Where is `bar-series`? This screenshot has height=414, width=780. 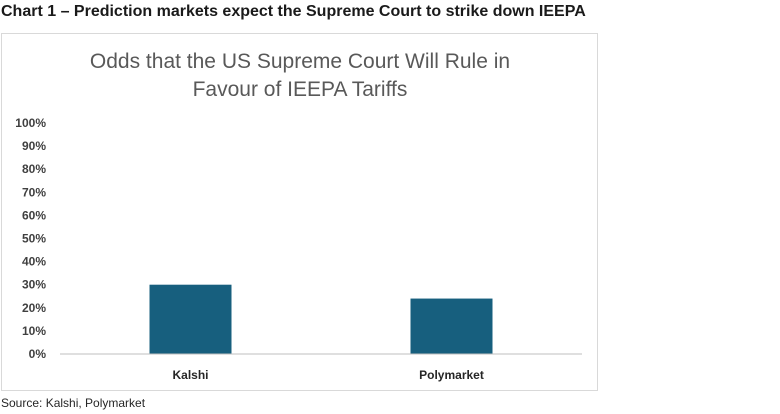 bar-series is located at coordinates (321, 319).